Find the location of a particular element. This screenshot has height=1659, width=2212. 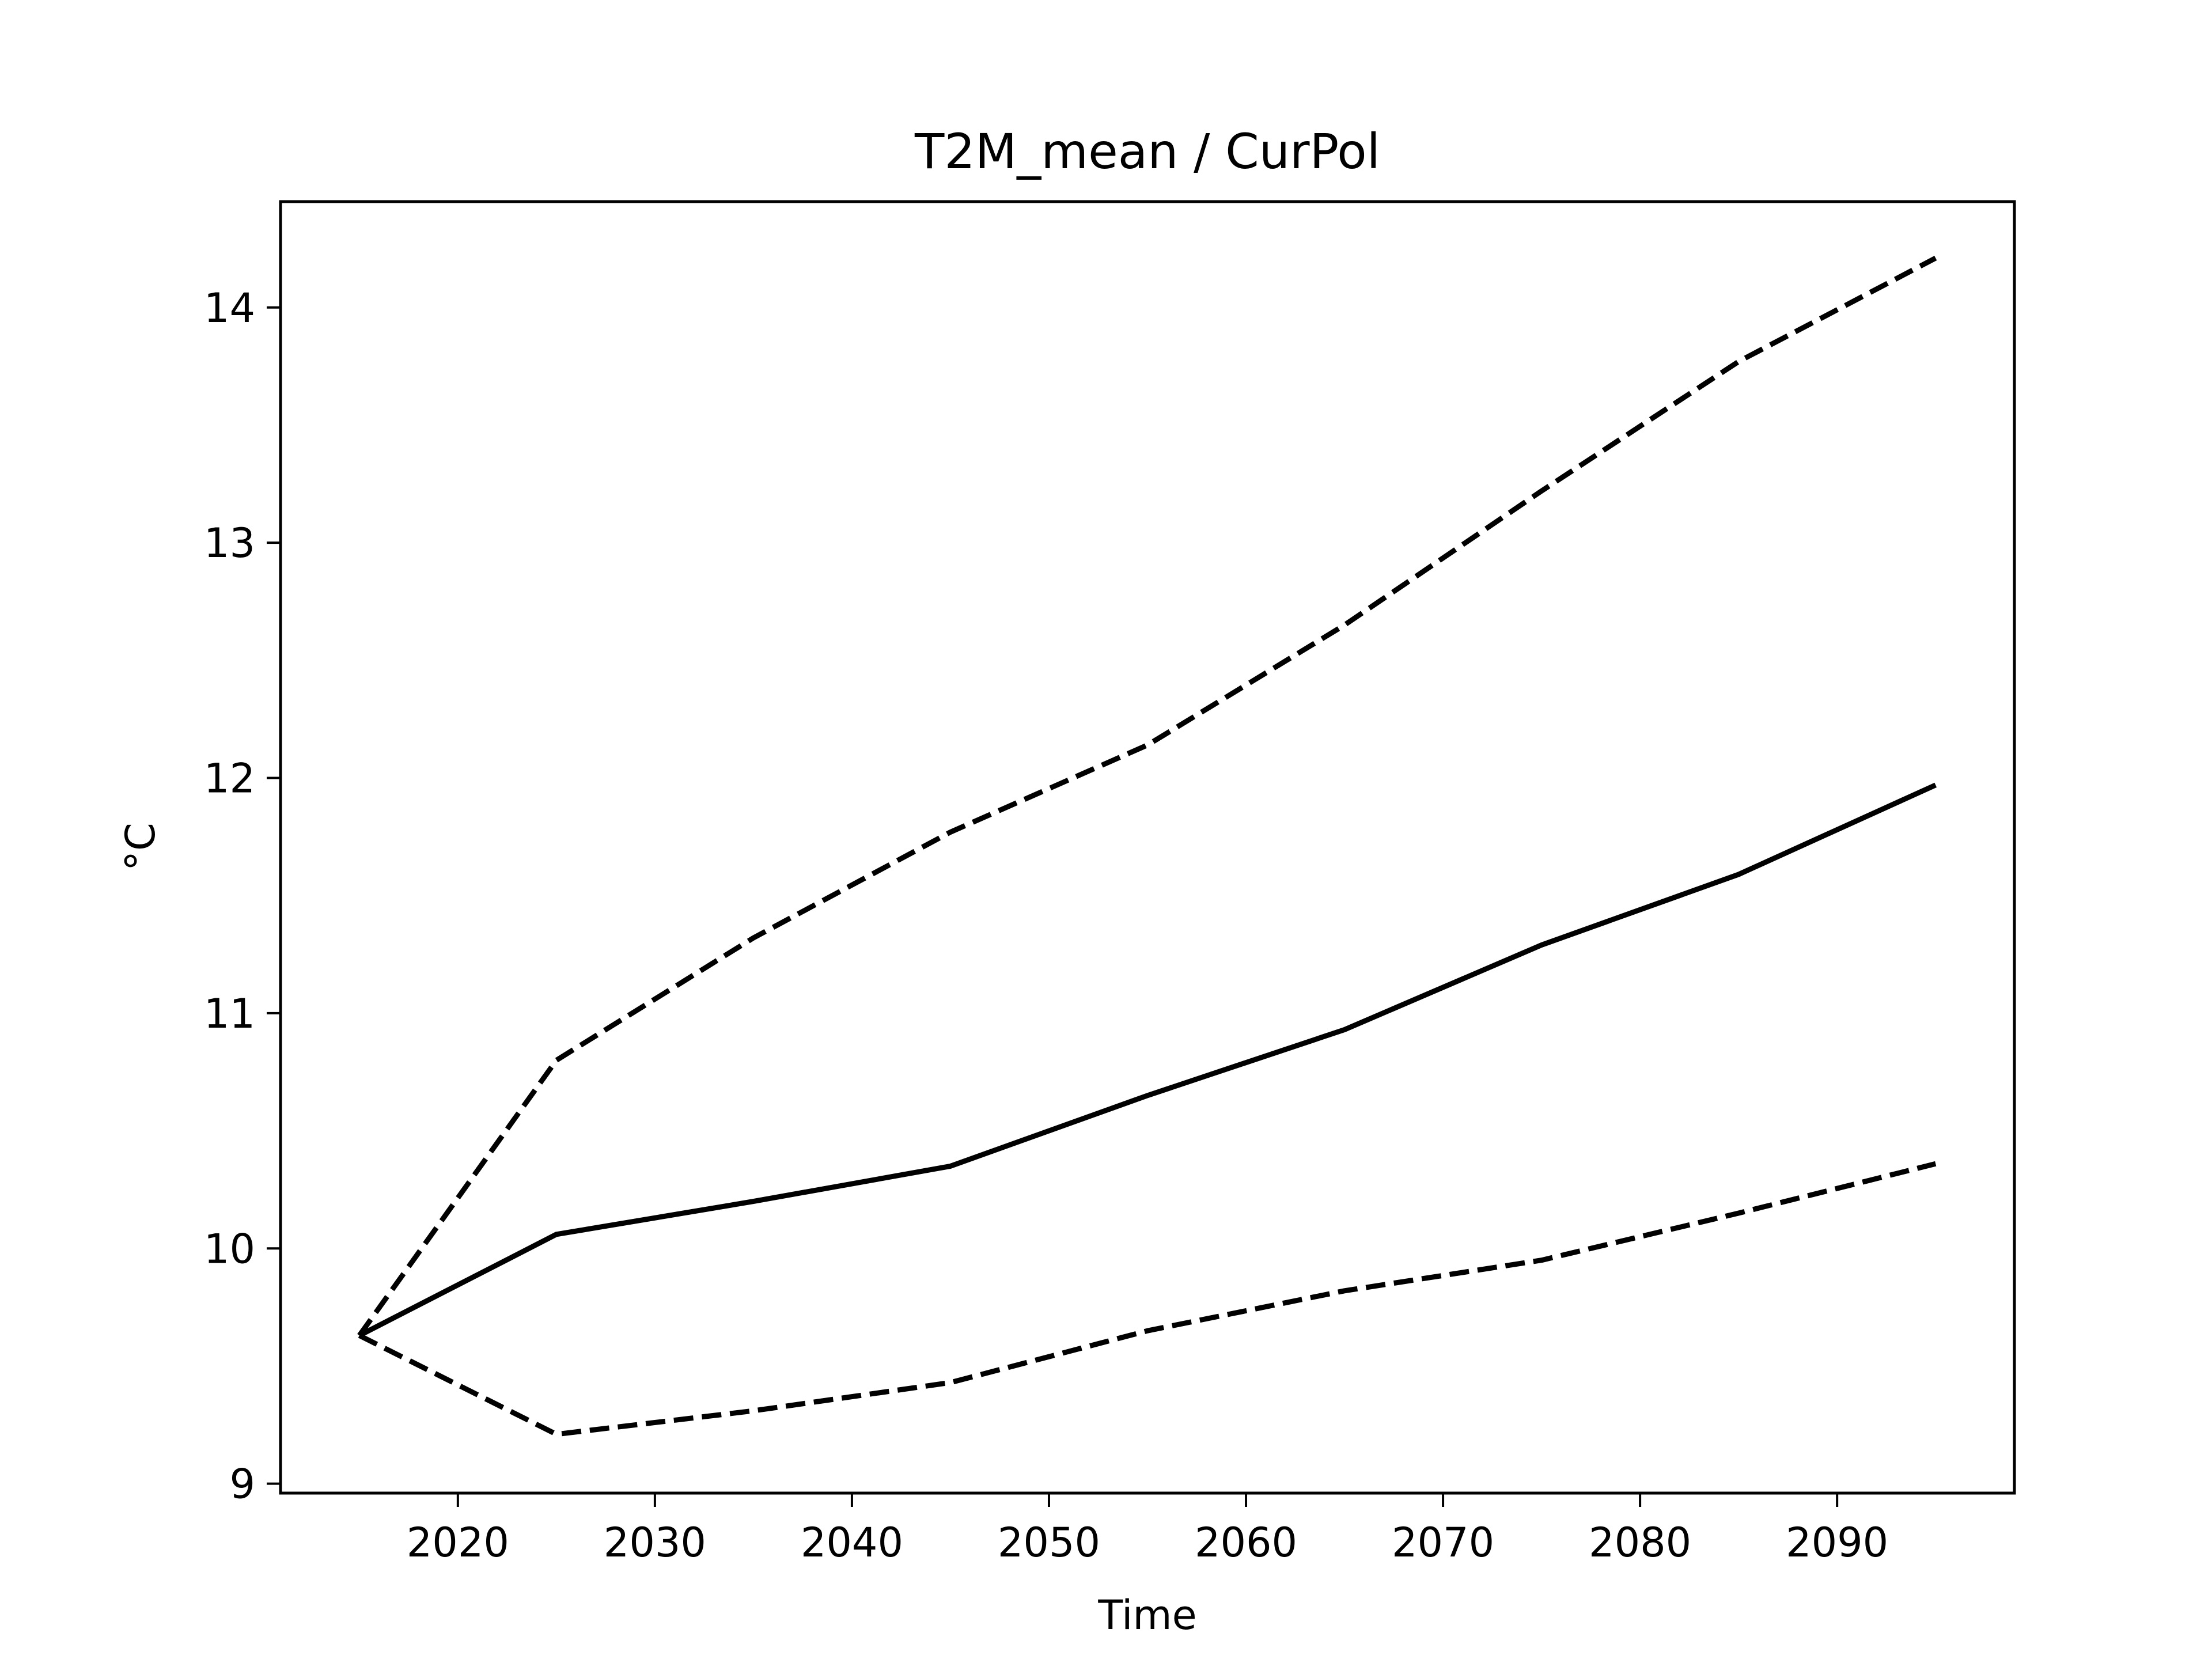

x-tick-label: 2090 is located at coordinates (1837, 1542).